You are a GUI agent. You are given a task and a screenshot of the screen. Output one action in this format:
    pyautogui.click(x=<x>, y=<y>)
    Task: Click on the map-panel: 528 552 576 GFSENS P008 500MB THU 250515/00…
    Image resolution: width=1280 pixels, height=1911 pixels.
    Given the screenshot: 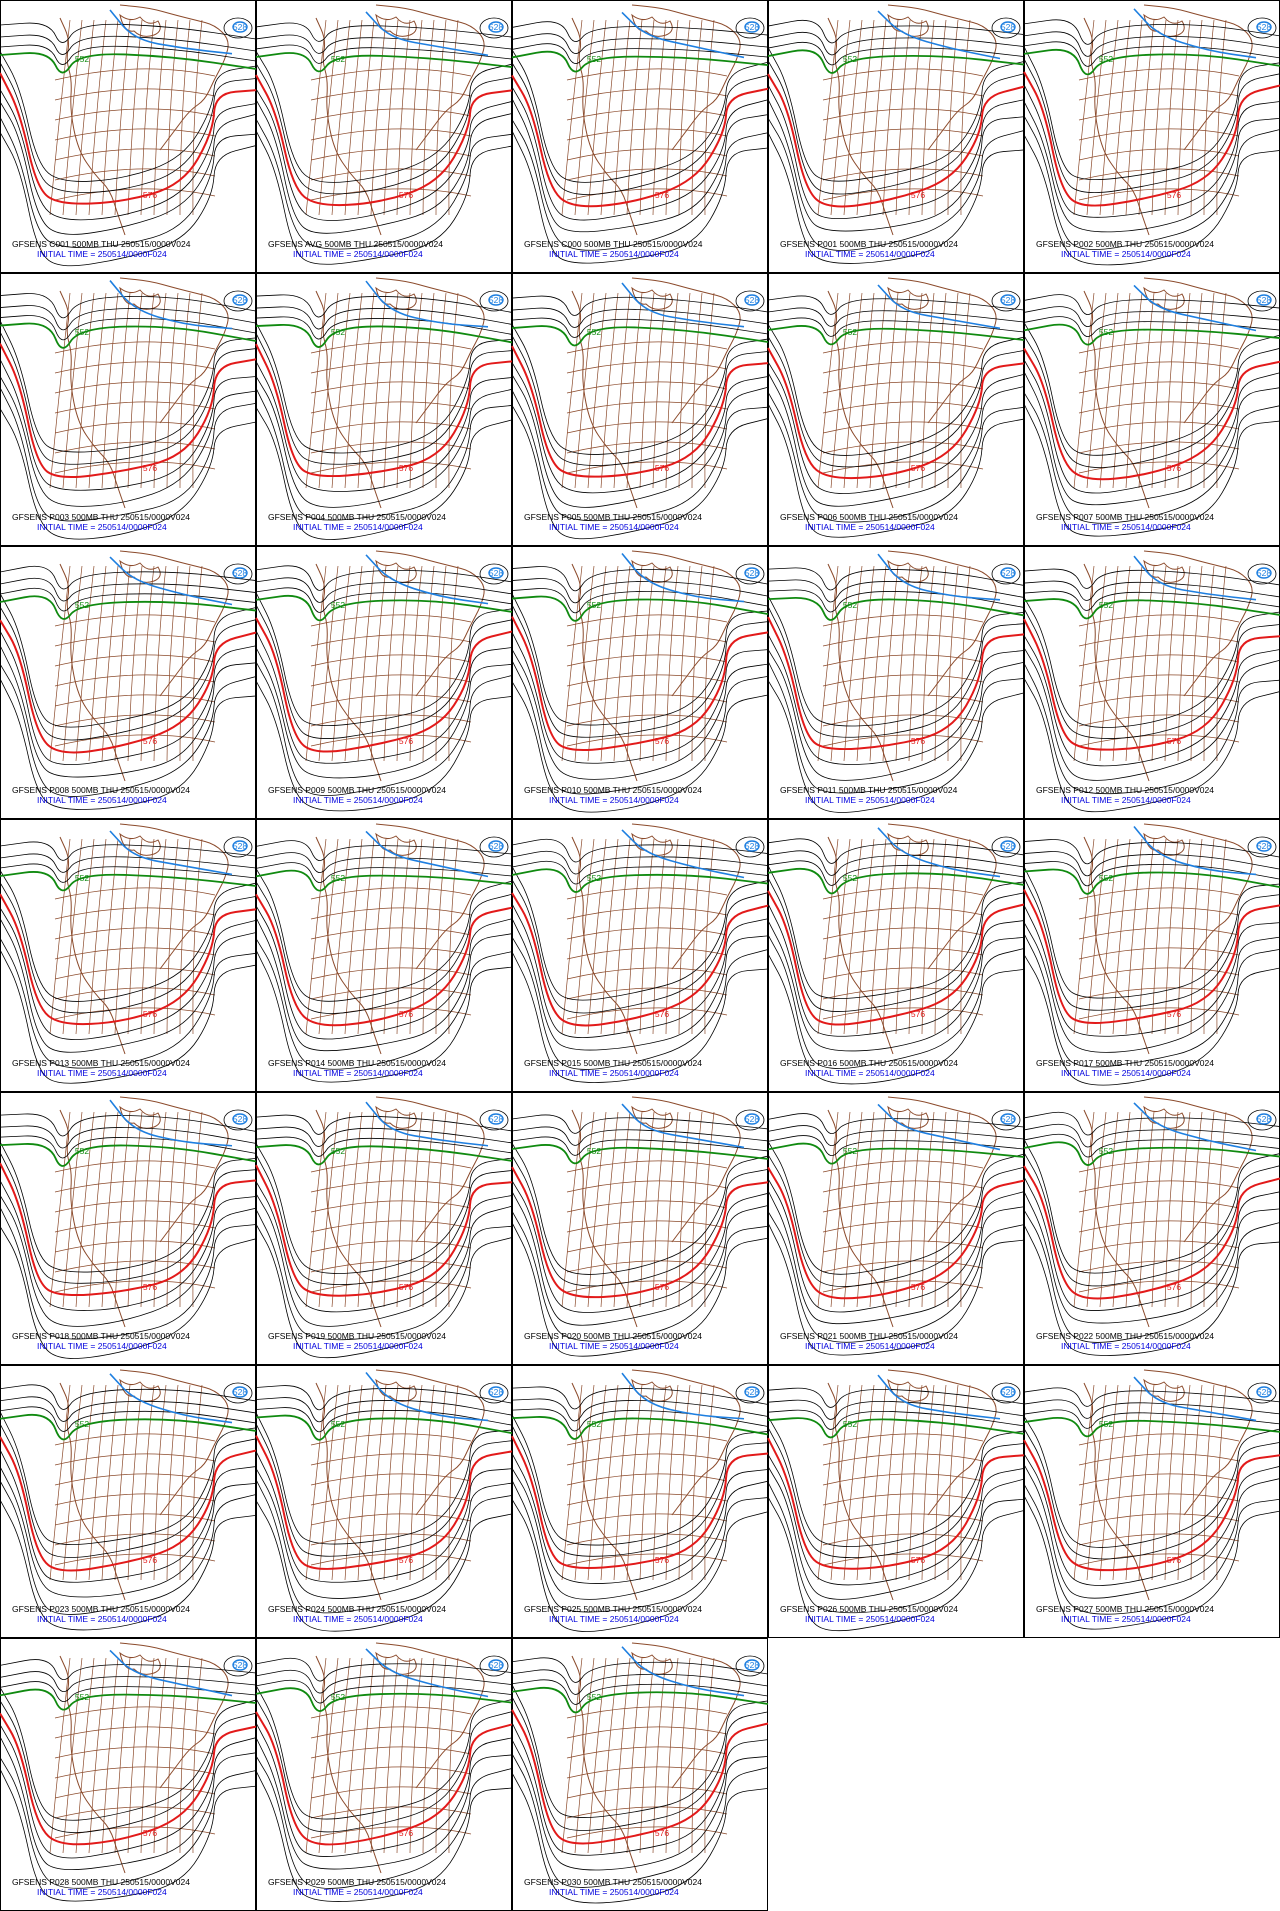 What is the action you would take?
    pyautogui.click(x=128, y=682)
    